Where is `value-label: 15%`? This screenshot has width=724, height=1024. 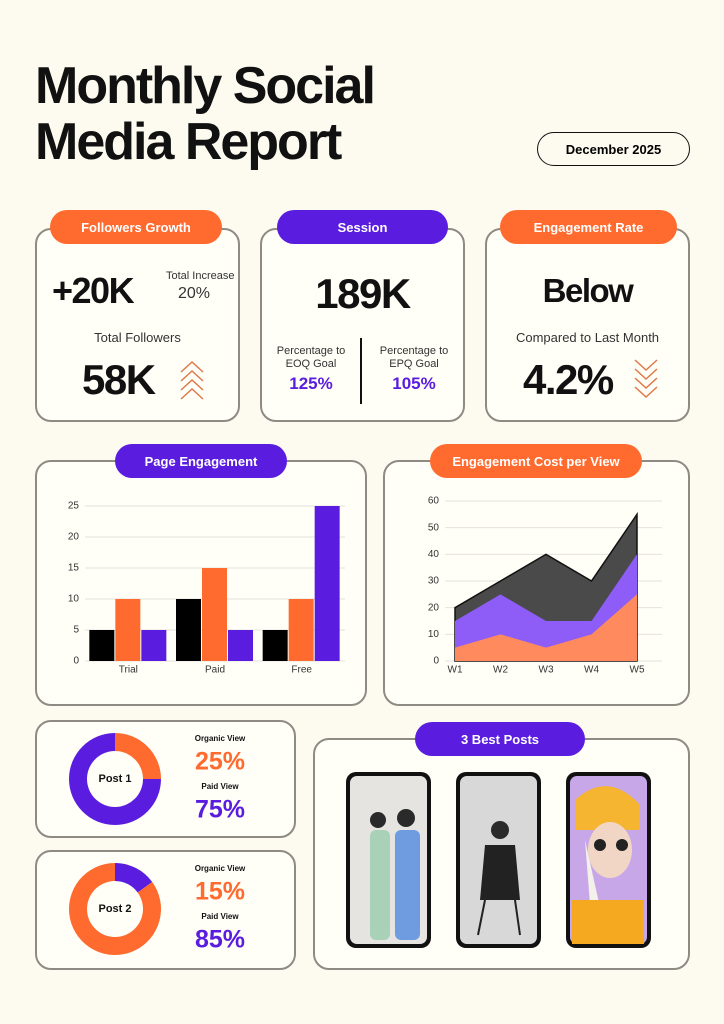
value-label: 15% is located at coordinates (220, 892).